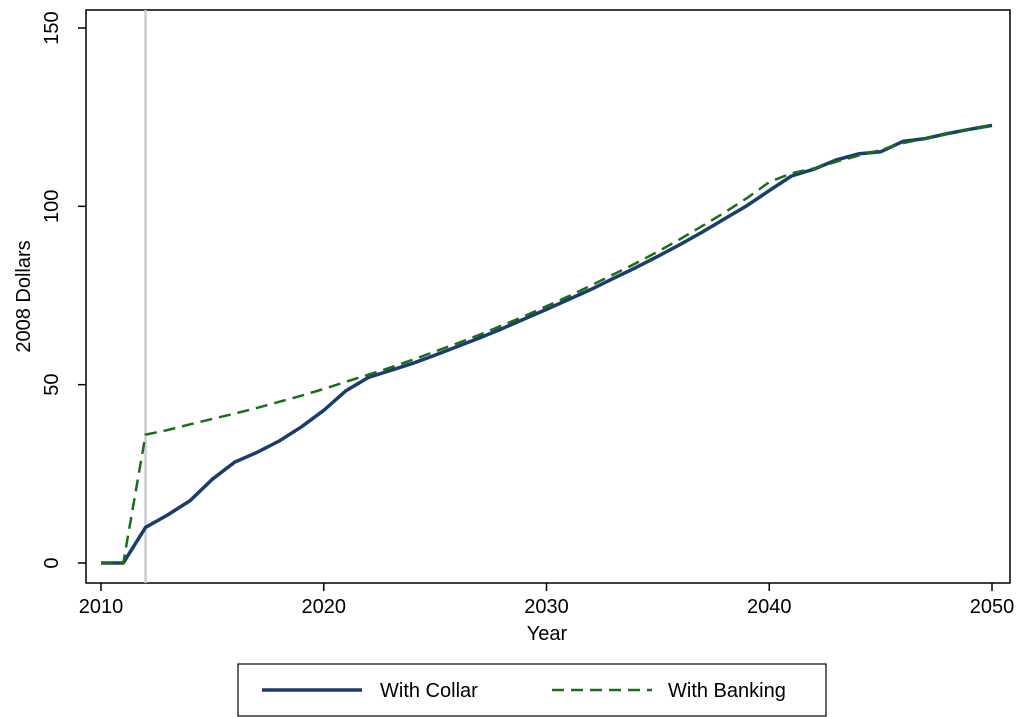  Describe the element at coordinates (101, 607) in the screenshot. I see `x-tick-label: 2010` at that location.